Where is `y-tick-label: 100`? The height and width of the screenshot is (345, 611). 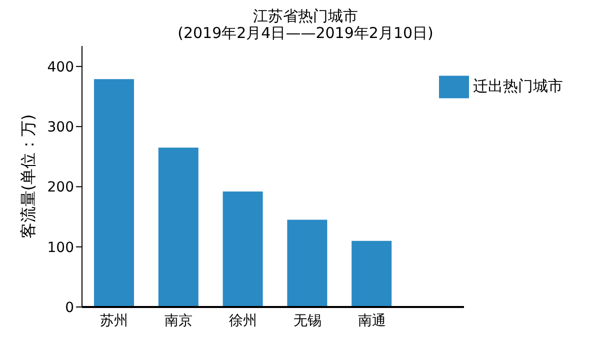 y-tick-label: 100 is located at coordinates (60, 248).